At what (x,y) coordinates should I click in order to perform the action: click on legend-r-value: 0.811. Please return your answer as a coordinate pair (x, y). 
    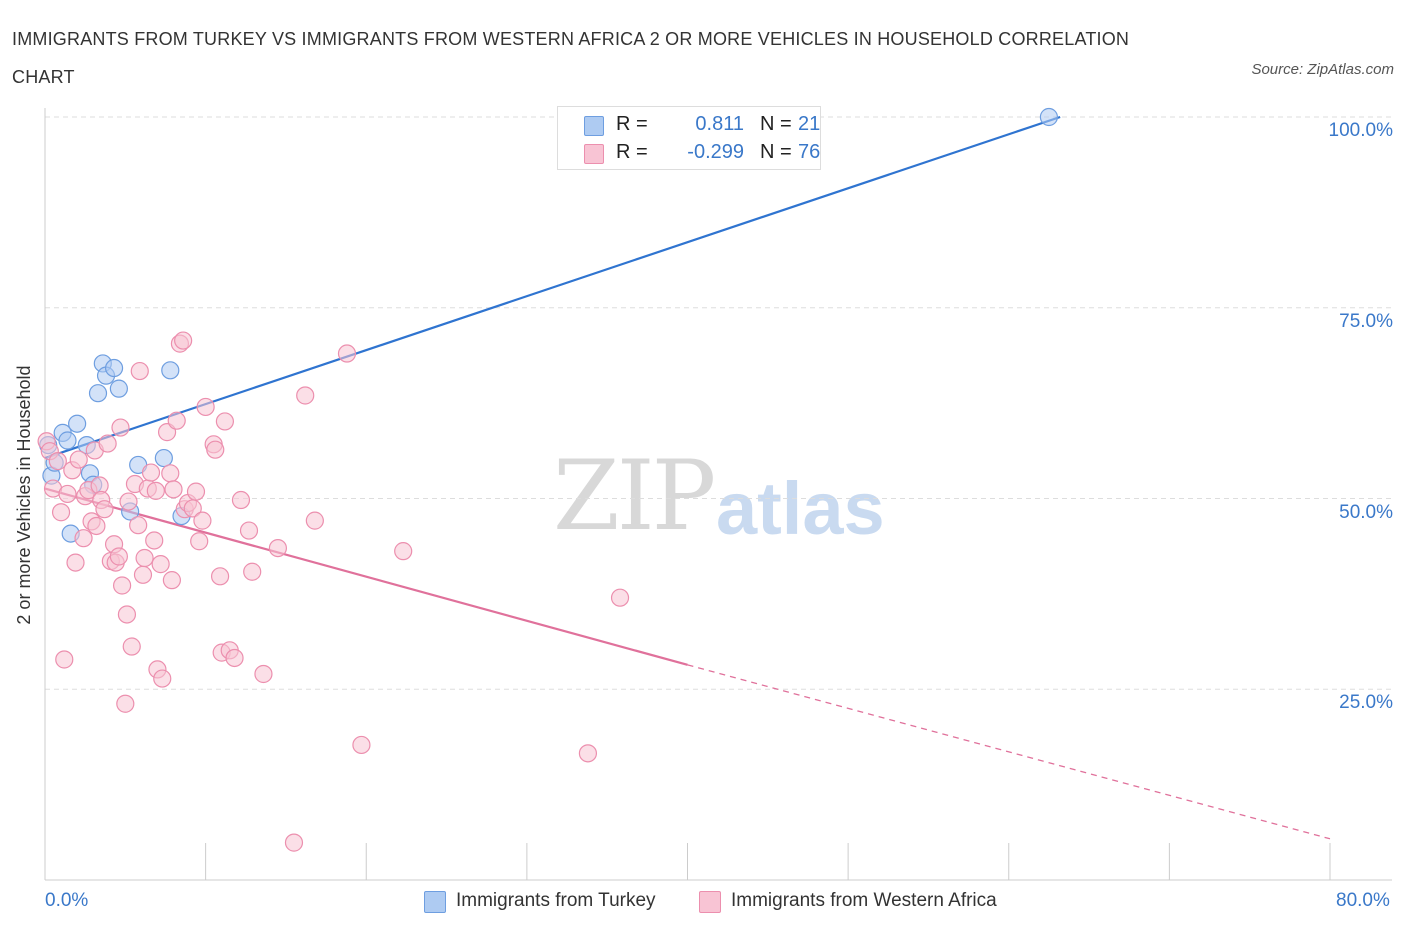
    Looking at the image, I should click on (719, 124).